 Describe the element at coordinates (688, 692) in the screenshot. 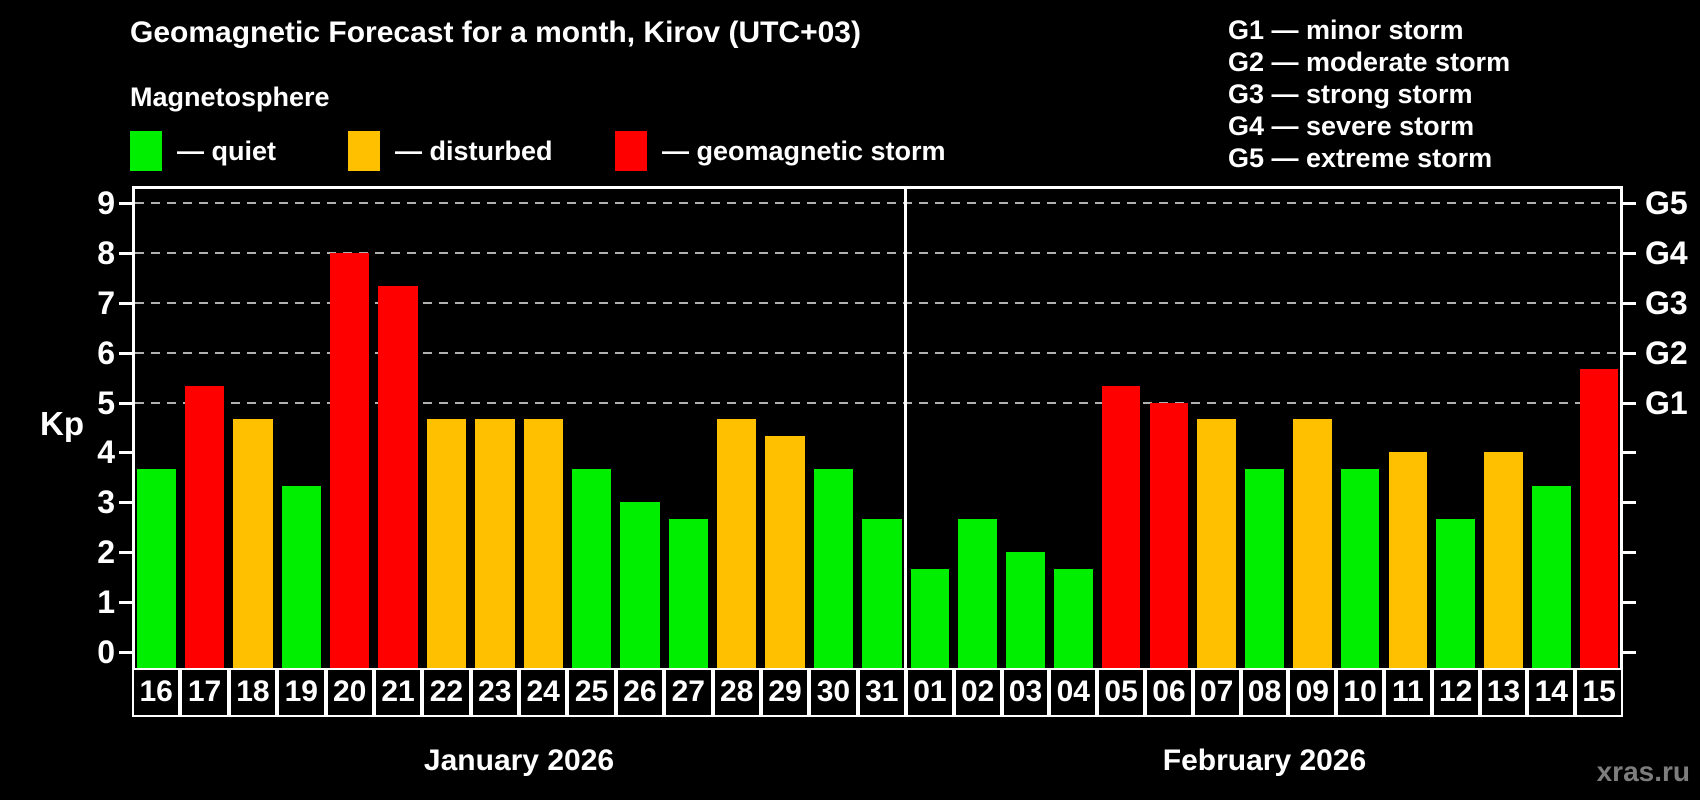

I see `day-label: 27` at that location.